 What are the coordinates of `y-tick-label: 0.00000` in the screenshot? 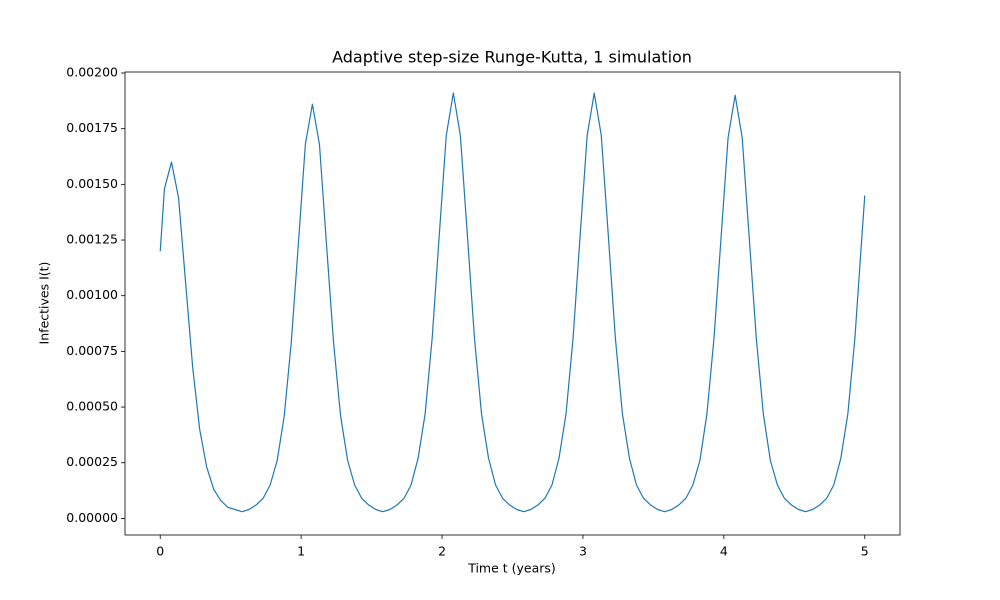 It's located at (92, 517).